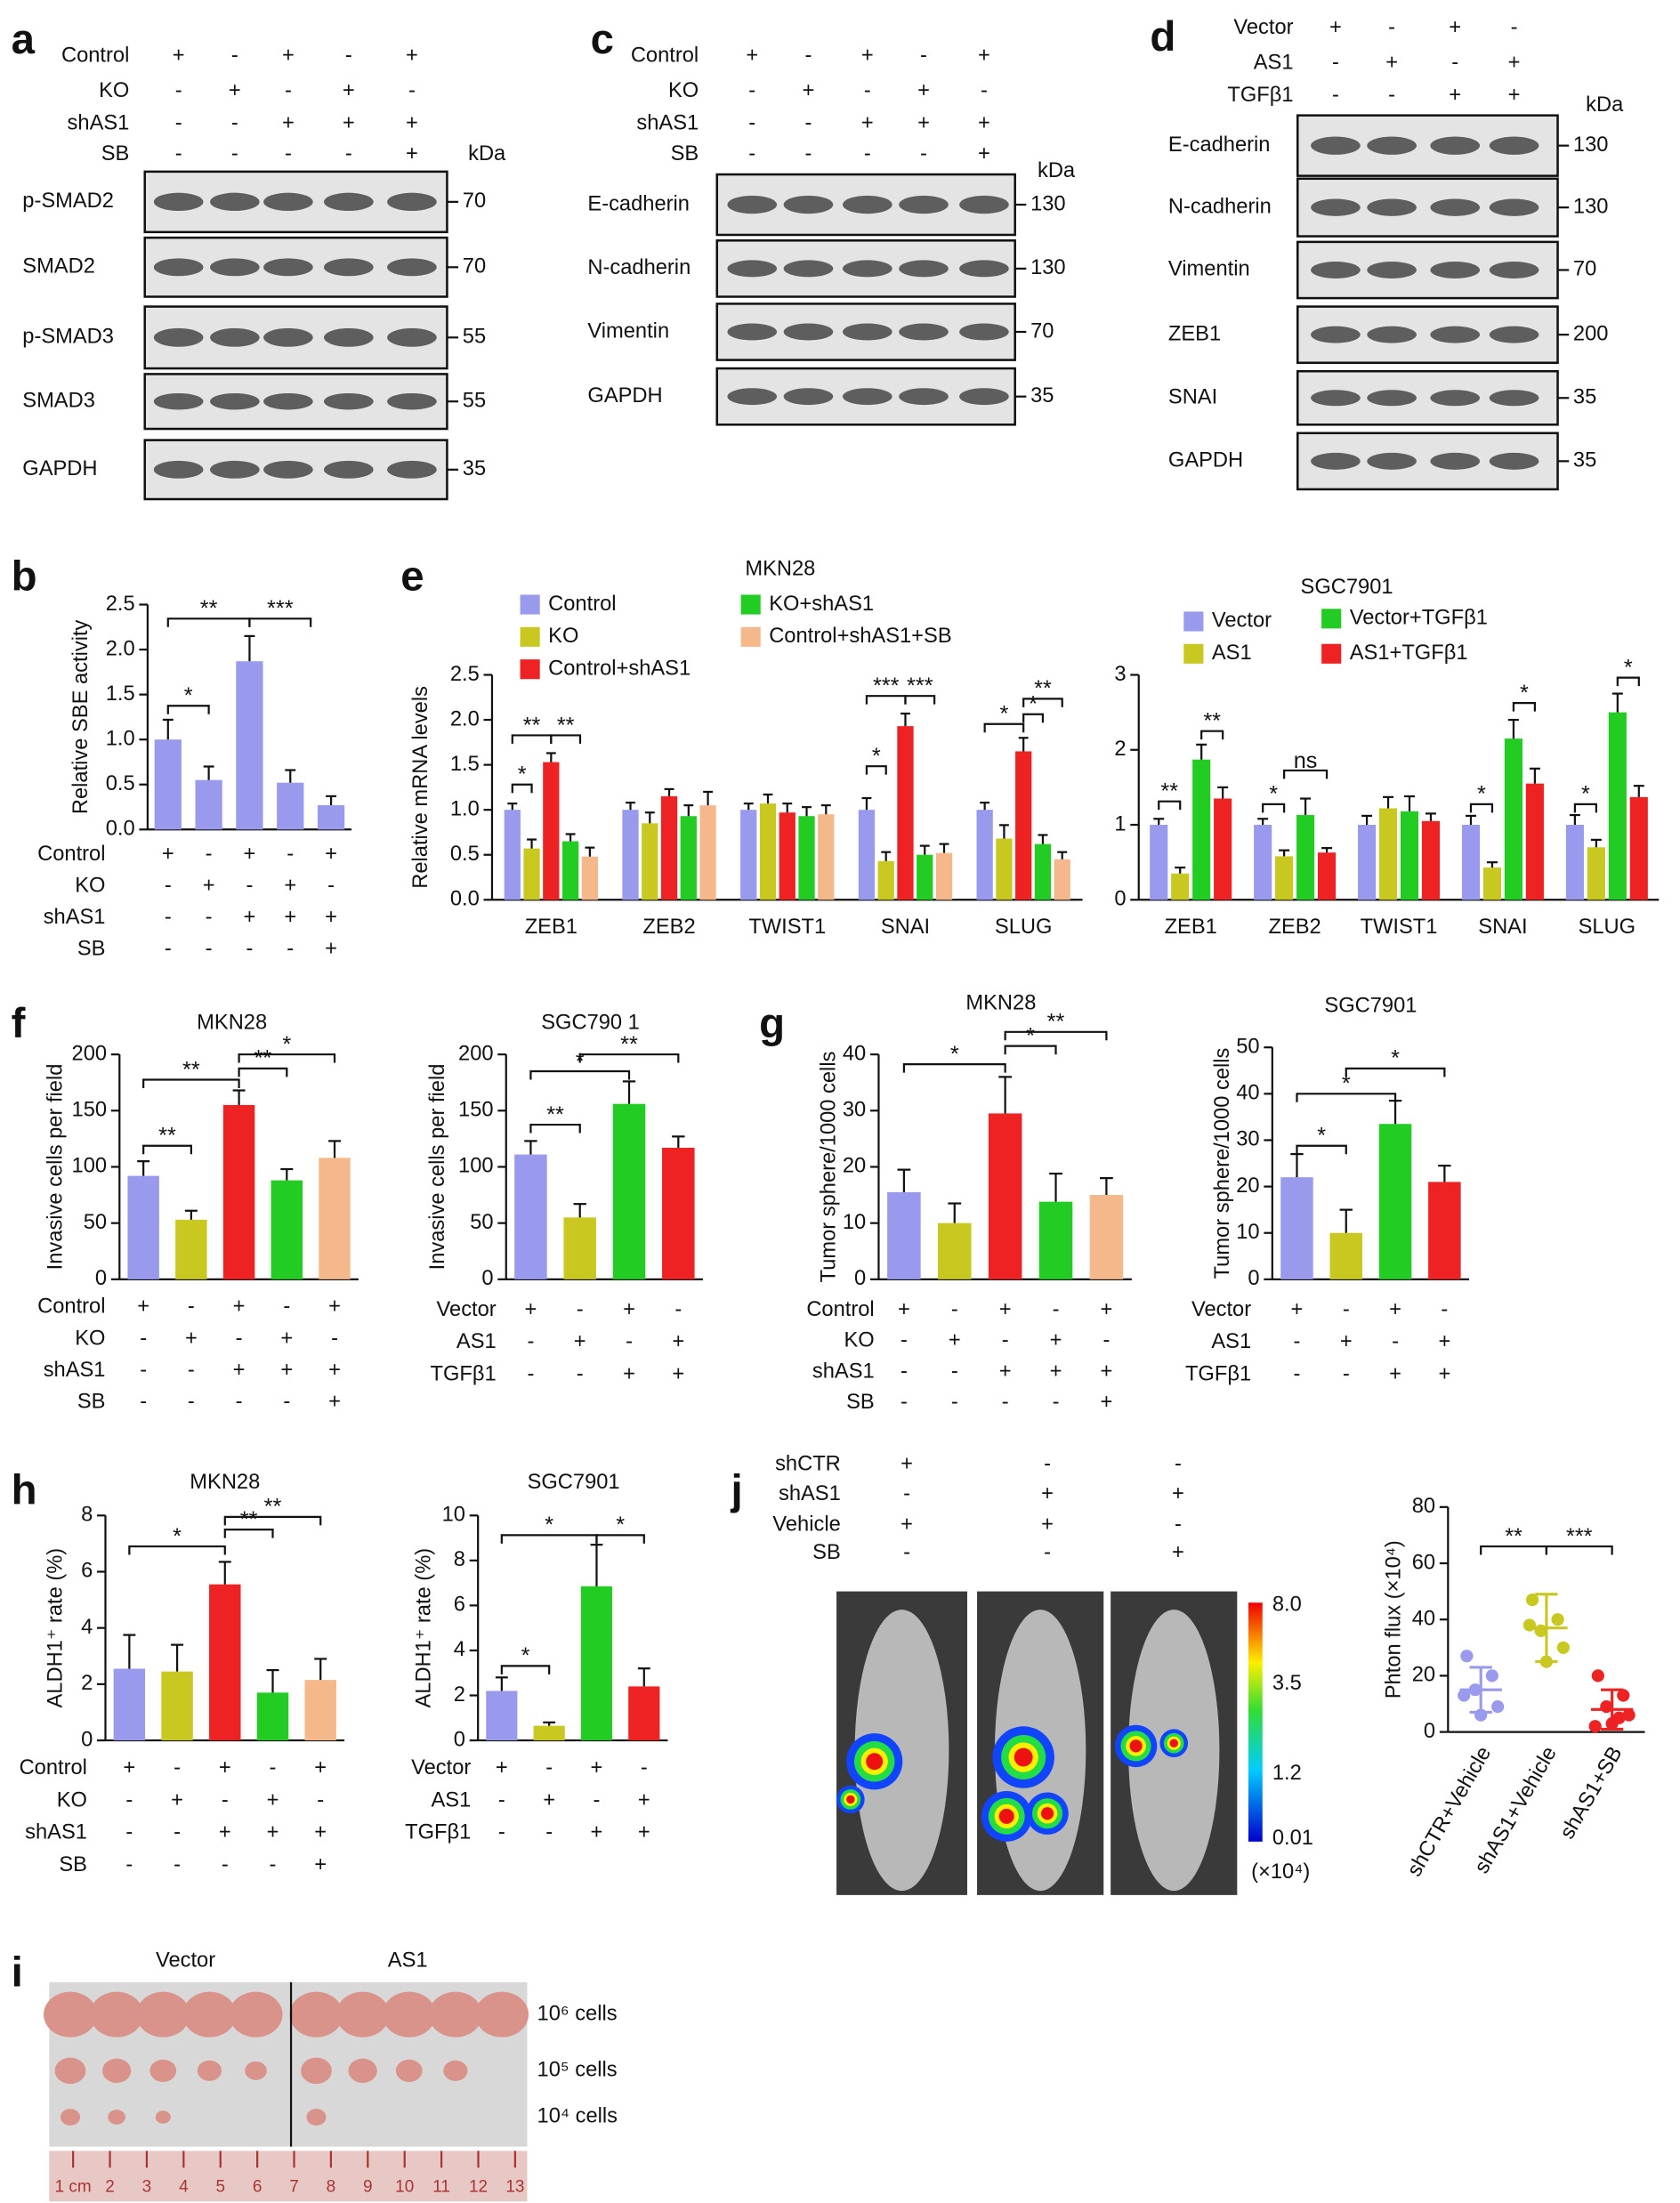 This screenshot has width=1680, height=2203. Describe the element at coordinates (68, 201) in the screenshot. I see `protein-label: p-SMAD2` at that location.